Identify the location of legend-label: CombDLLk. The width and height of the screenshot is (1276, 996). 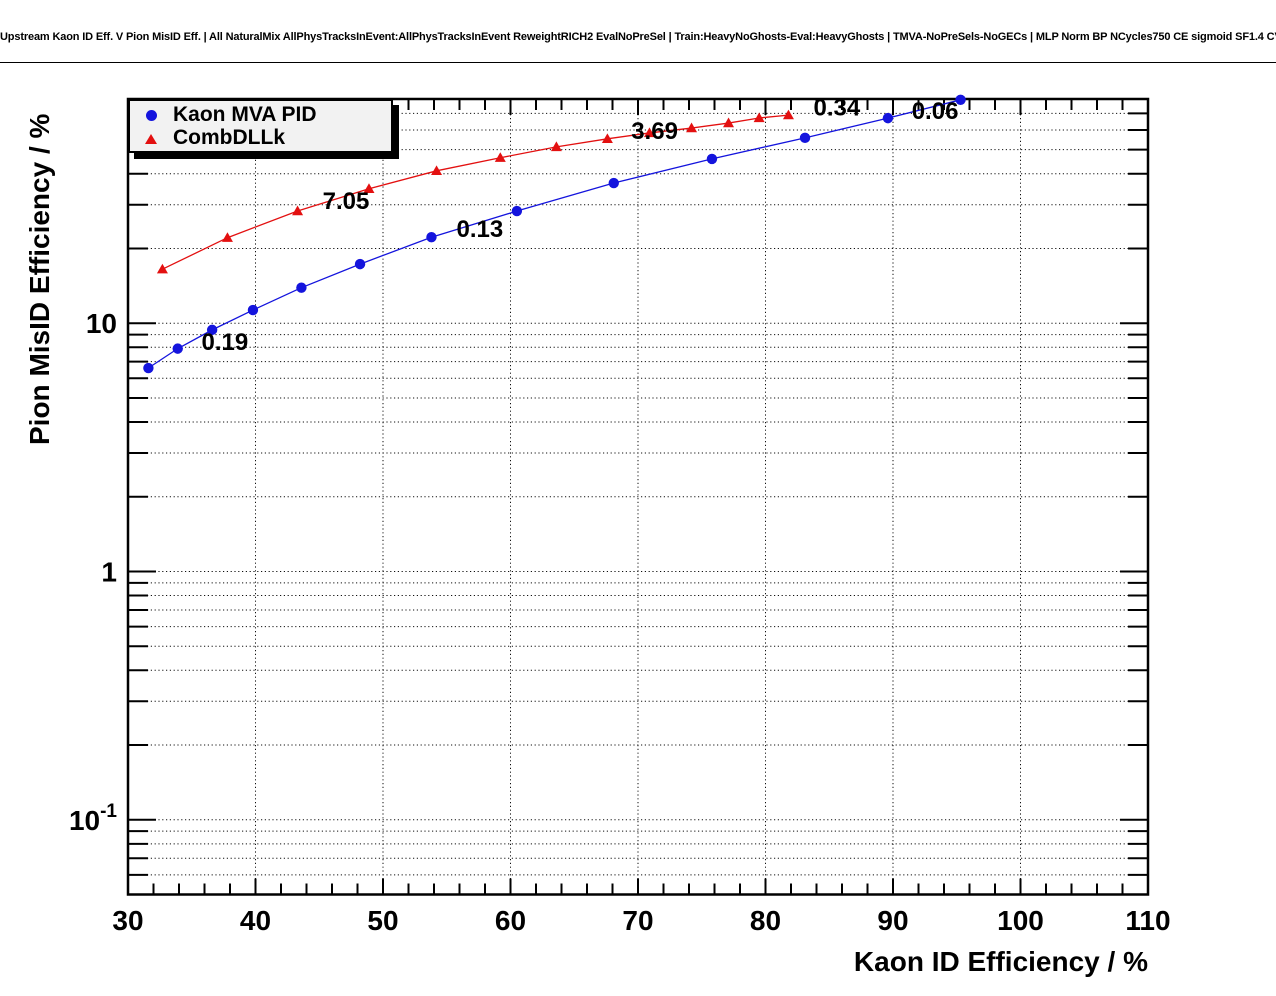
(229, 137).